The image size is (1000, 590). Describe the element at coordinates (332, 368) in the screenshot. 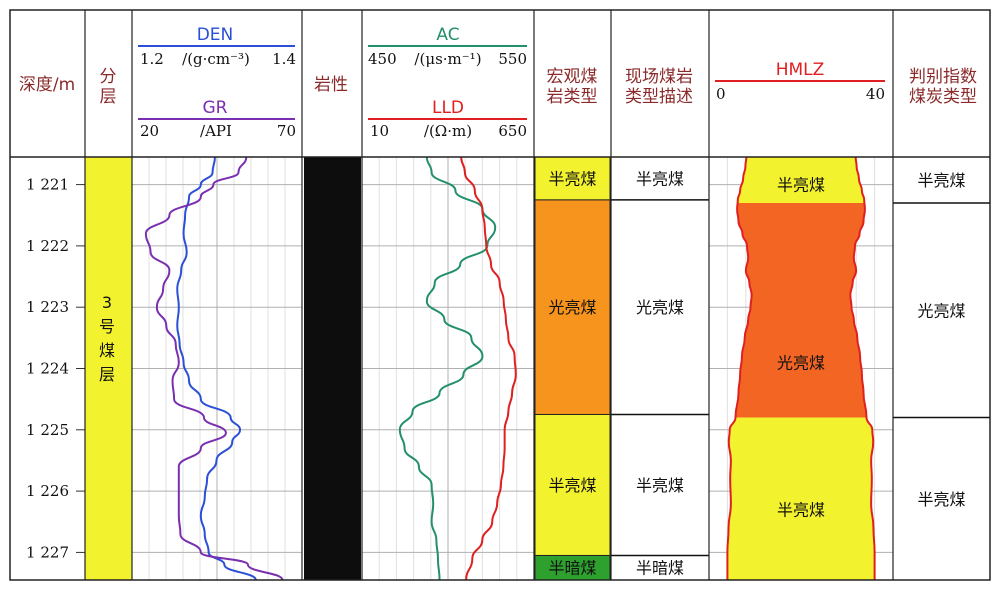

I see `lithology-fill` at that location.